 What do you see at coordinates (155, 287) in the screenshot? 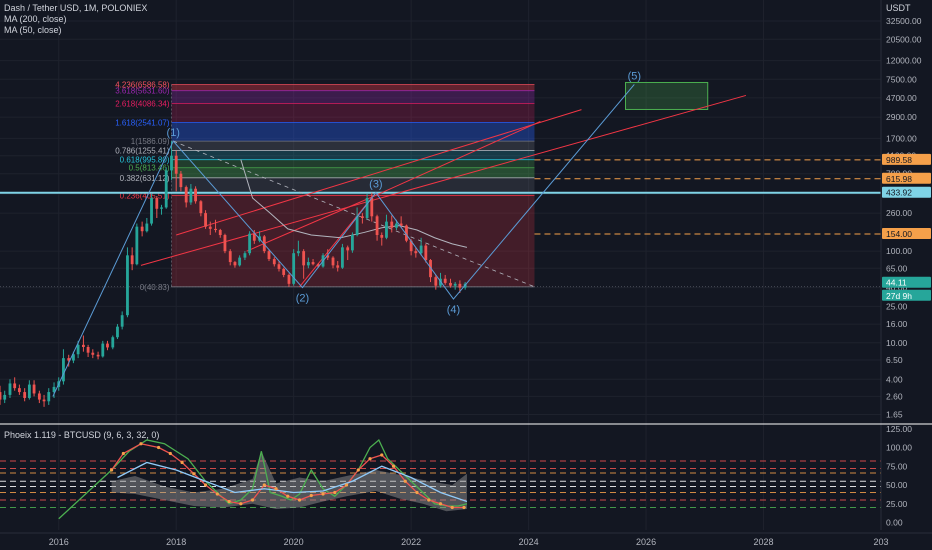
I see `fib-level-label: 0(40.83)` at bounding box center [155, 287].